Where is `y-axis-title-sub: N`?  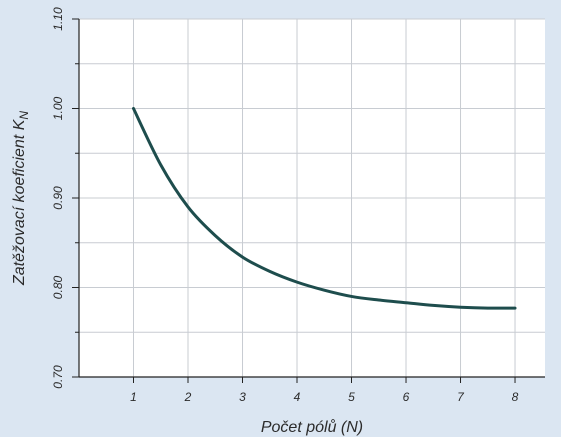 y-axis-title-sub: N is located at coordinates (24, 115).